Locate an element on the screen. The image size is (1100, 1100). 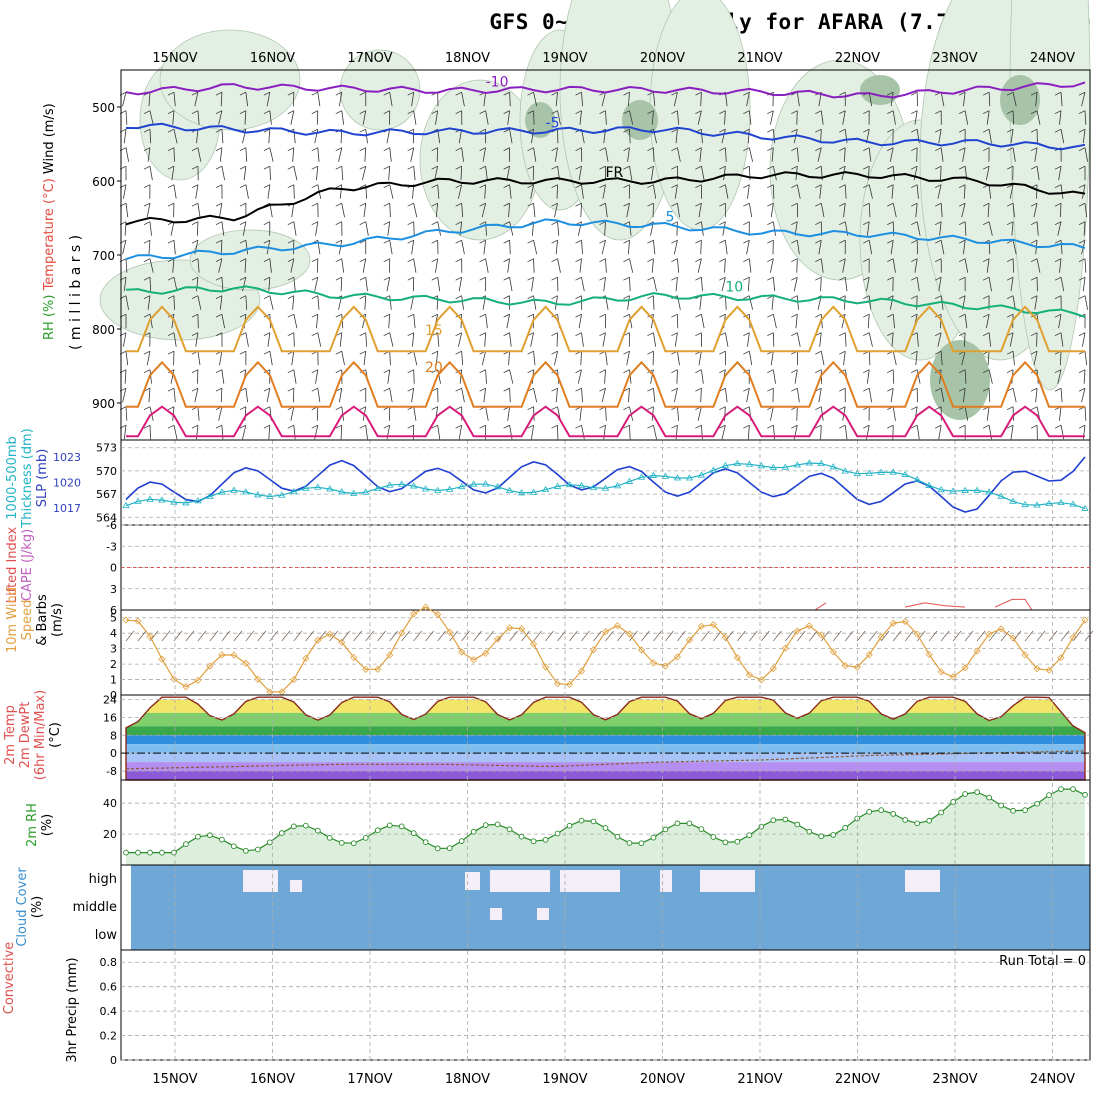
y-tick-label: 567 is located at coordinates (106, 494).